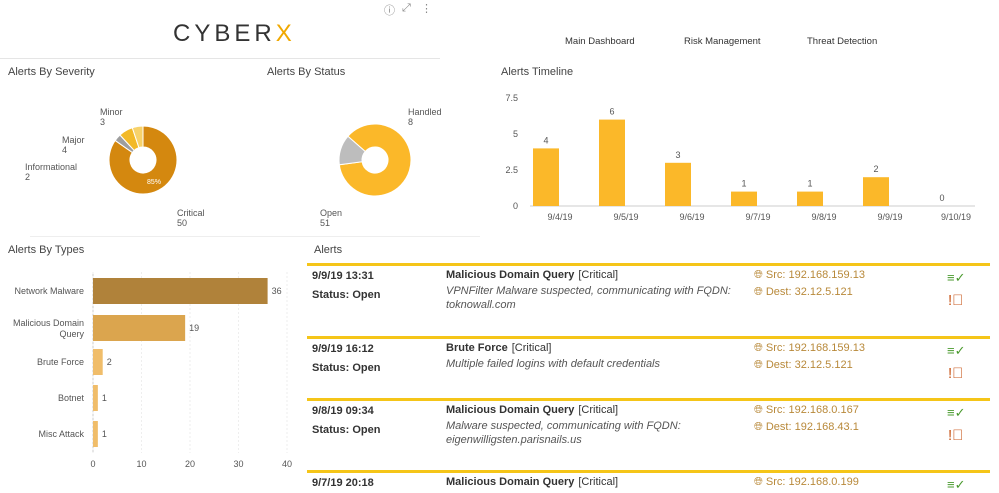 The image size is (999, 493). Describe the element at coordinates (677, 155) in the screenshot. I see `bar-value-label: 3` at that location.